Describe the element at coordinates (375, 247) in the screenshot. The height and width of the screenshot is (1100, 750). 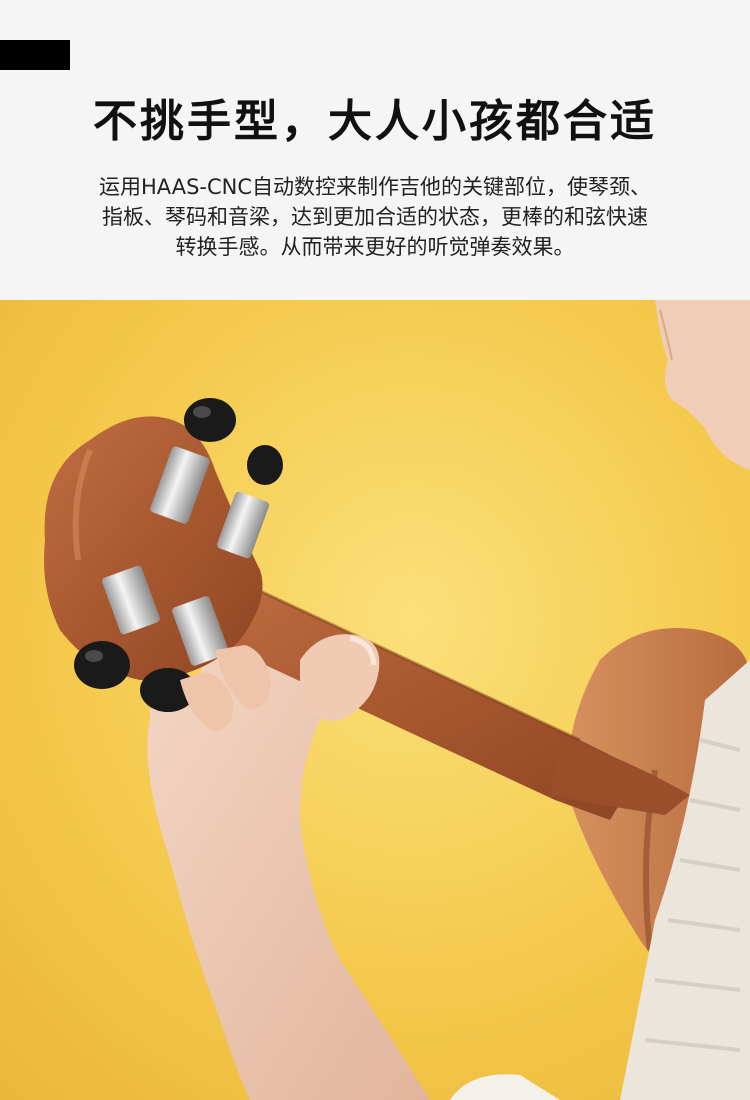
I see `description-line-3: 转换手感。从而带来更好的听觉弹奏效果。` at that location.